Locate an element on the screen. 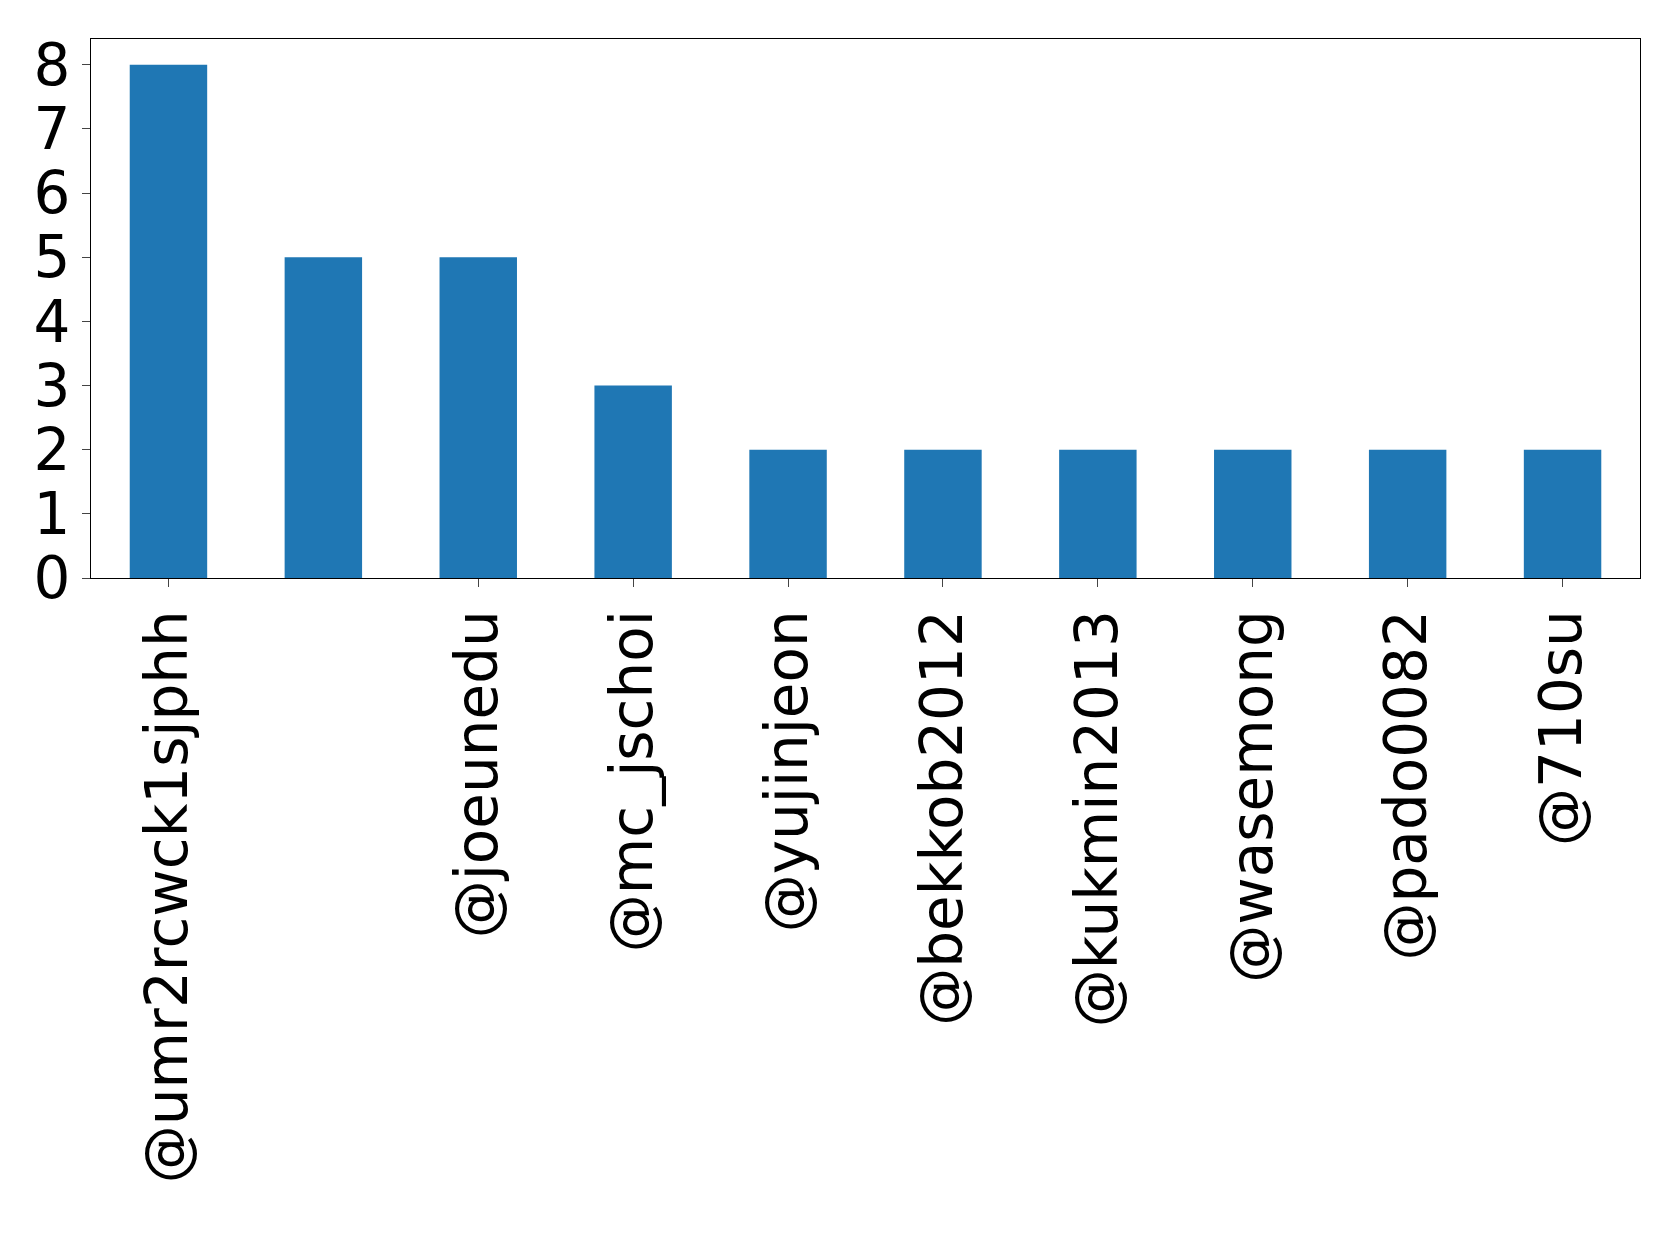 This screenshot has height=1245, width=1679. x-tick-label: @bekkob2012 is located at coordinates (941, 818).